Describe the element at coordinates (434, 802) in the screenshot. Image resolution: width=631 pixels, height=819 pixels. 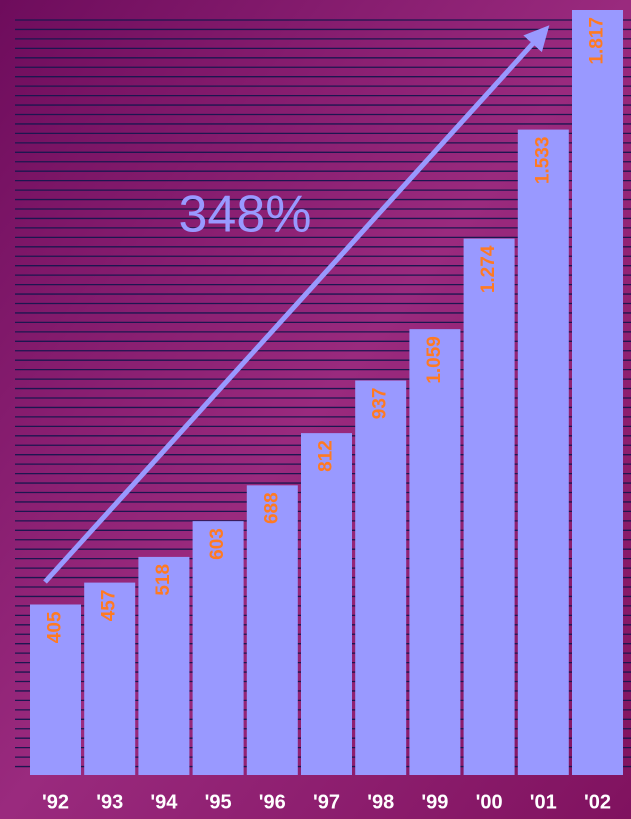
I see `x-tick-label: '99` at that location.